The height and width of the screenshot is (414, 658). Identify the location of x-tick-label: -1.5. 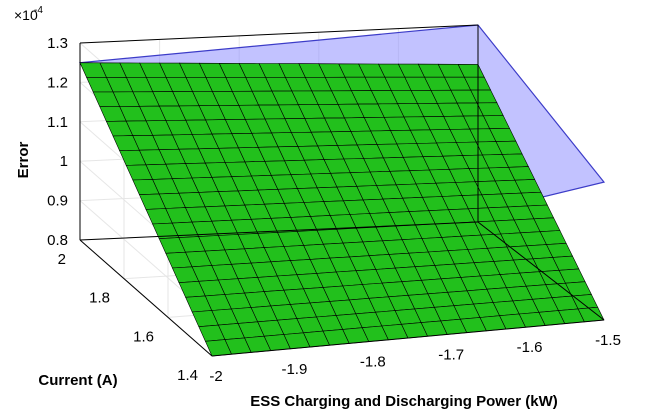
(608, 340).